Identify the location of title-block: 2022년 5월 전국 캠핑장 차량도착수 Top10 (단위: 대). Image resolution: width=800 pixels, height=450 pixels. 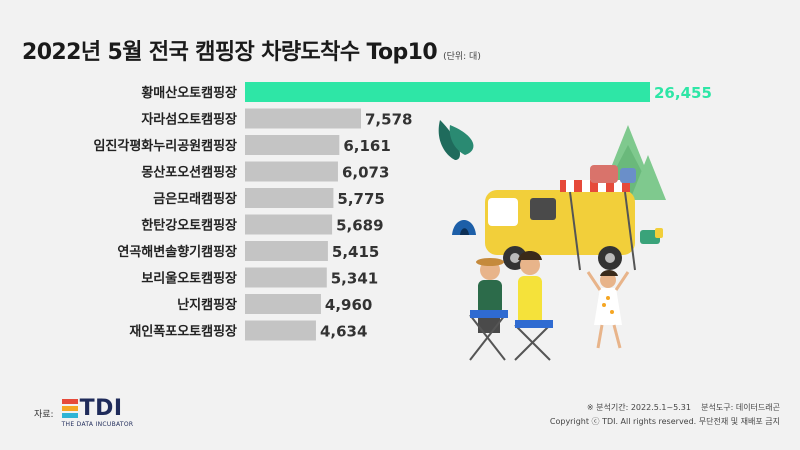
(251, 50).